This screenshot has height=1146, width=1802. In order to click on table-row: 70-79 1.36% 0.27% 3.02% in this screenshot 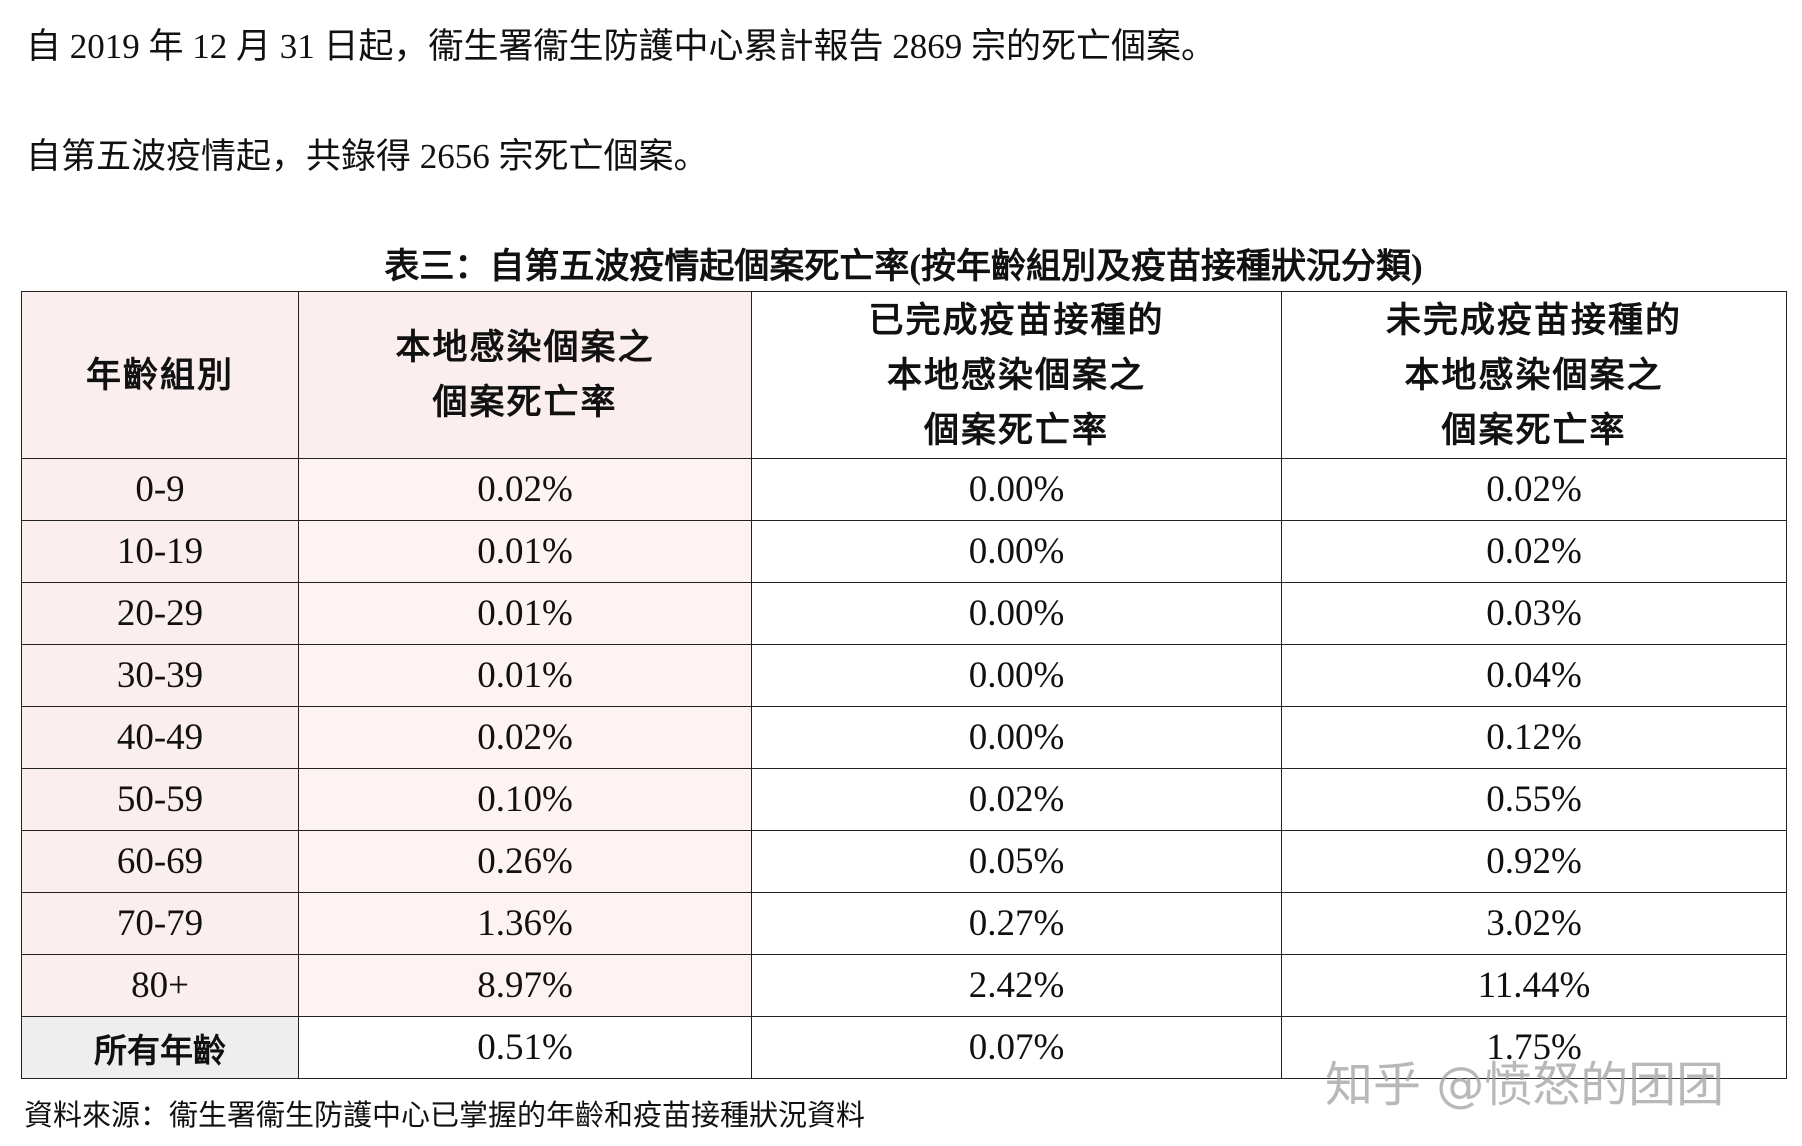, I will do `click(904, 923)`.